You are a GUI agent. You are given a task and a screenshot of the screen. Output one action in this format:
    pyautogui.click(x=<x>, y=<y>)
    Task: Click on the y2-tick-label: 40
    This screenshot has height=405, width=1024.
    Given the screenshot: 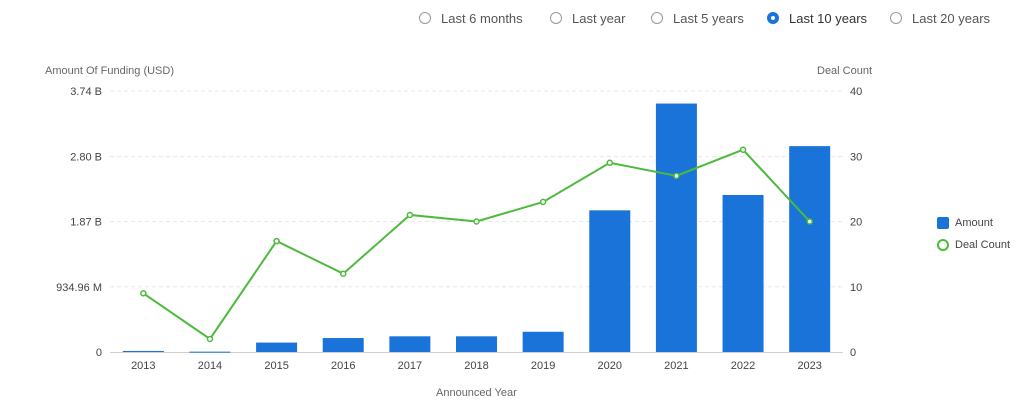 What is the action you would take?
    pyautogui.click(x=856, y=92)
    